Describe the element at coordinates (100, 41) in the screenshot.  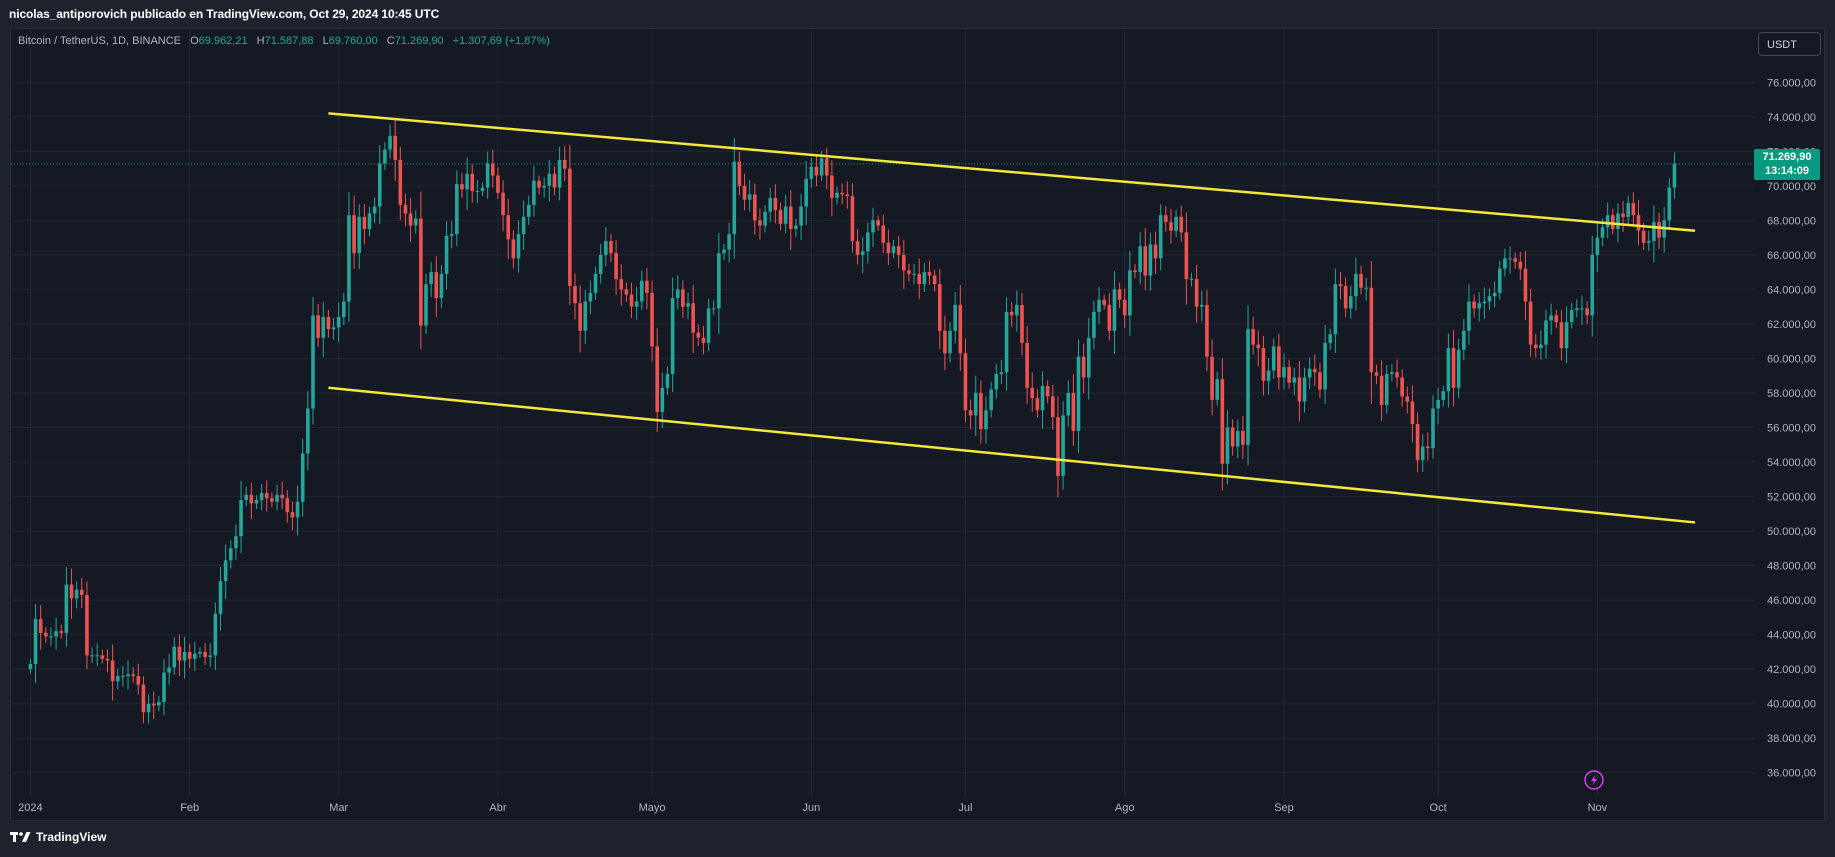
I see `symbol-name: Bitcoin / TetherUS, 1D, BINANCE` at that location.